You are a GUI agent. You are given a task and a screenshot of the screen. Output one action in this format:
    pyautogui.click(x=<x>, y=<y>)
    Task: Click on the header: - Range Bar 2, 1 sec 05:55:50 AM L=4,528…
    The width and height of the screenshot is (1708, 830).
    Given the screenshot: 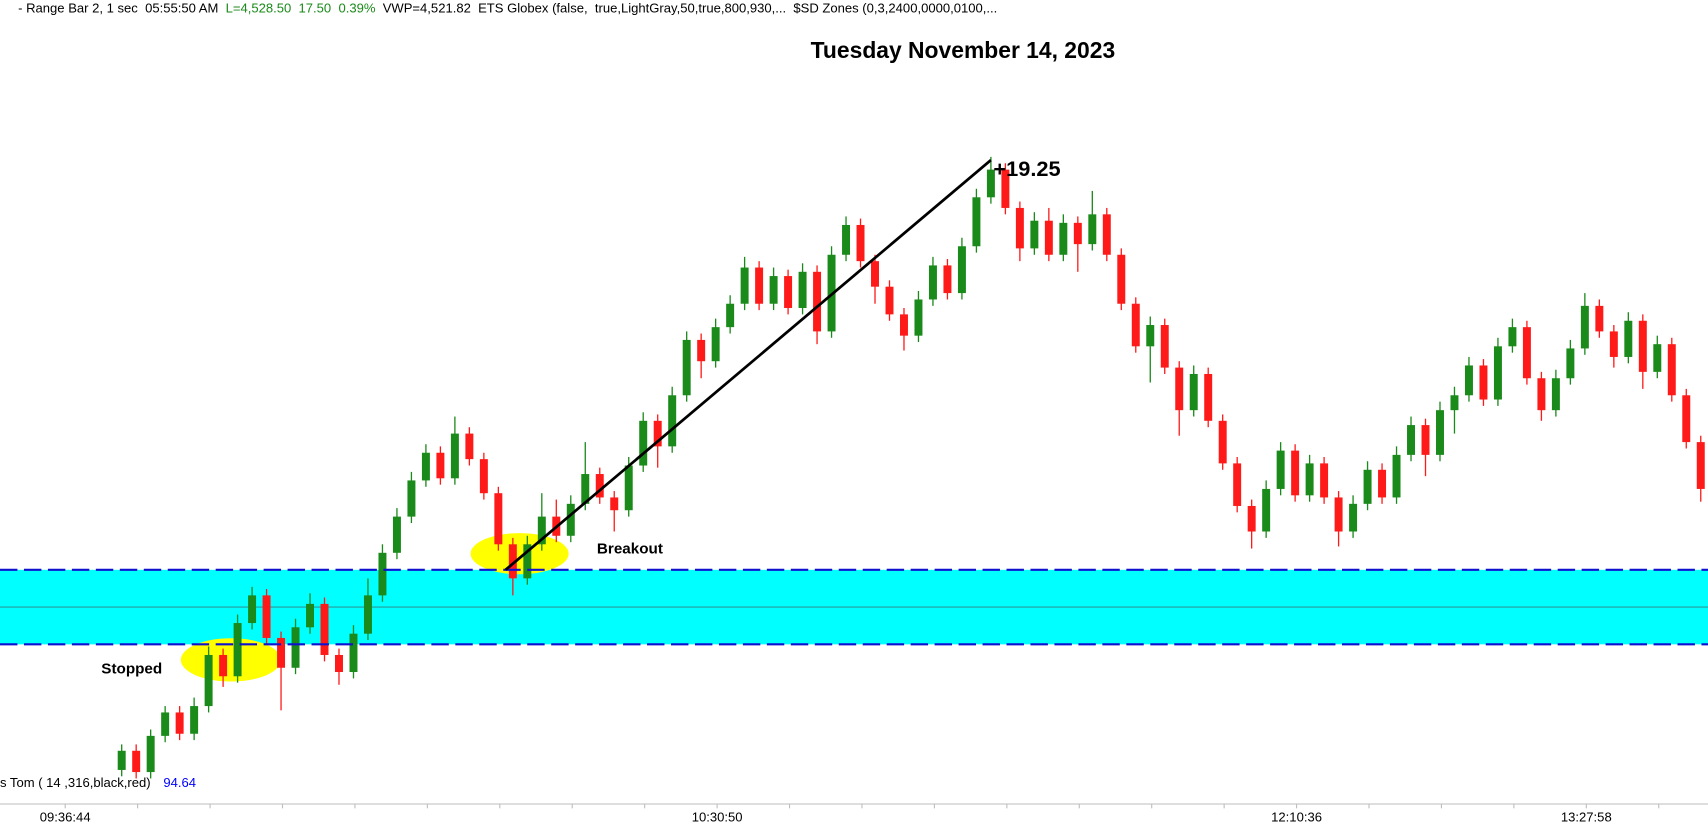 What is the action you would take?
    pyautogui.click(x=504, y=8)
    